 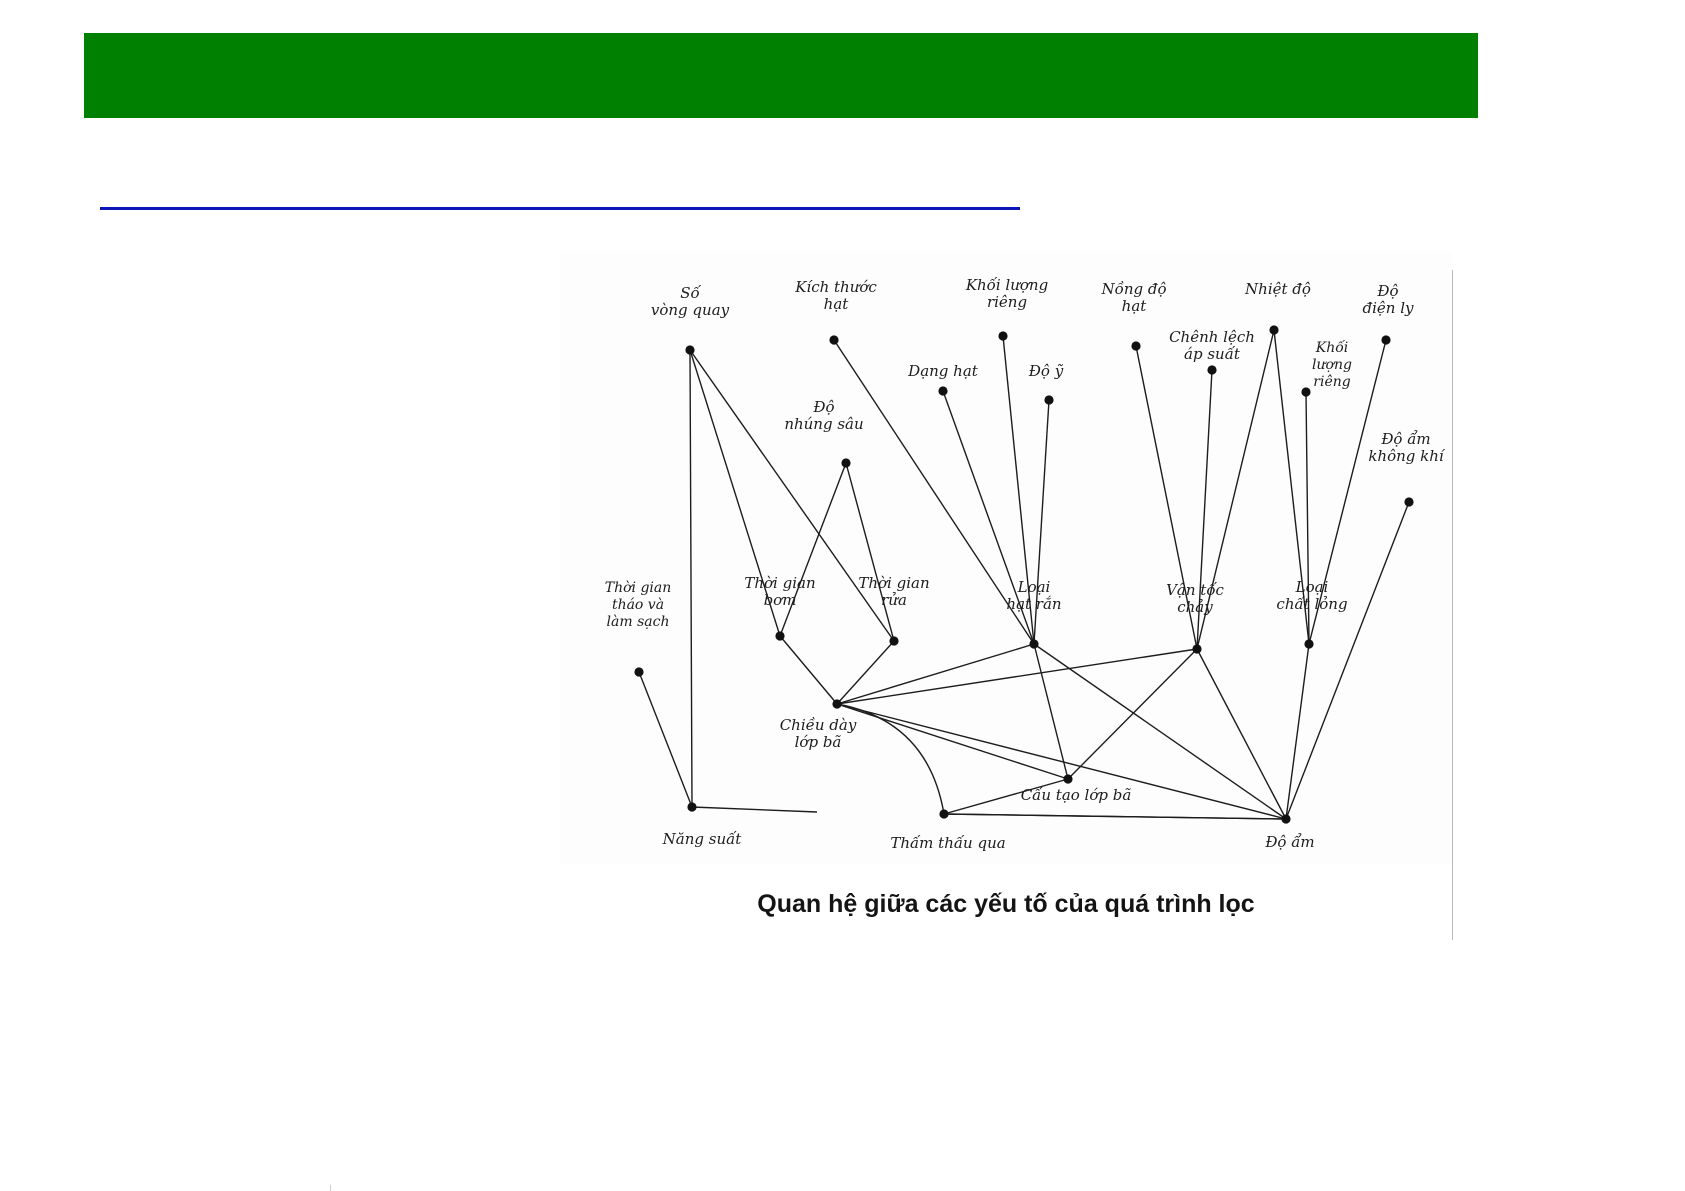 I want to click on footer-rule-fragment, so click(x=330, y=1188).